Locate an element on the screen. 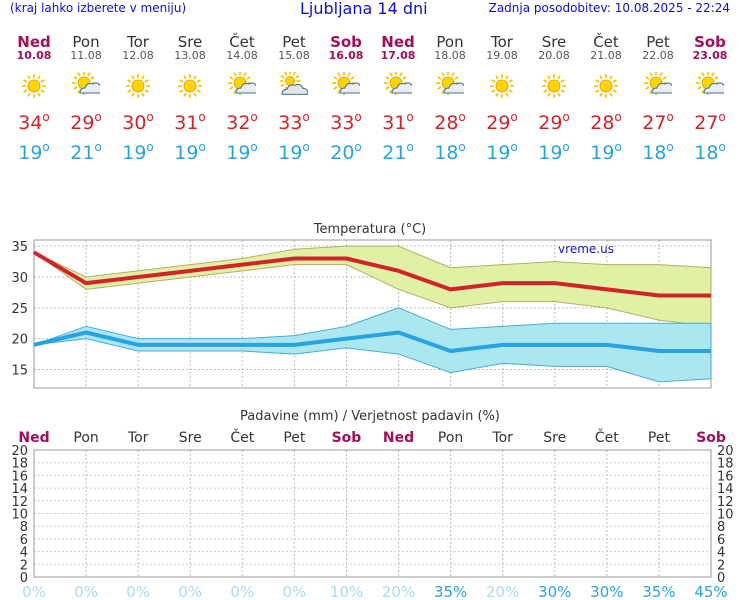 Image resolution: width=740 pixels, height=600 pixels. y-tick-label-left: 10 is located at coordinates (19, 515).